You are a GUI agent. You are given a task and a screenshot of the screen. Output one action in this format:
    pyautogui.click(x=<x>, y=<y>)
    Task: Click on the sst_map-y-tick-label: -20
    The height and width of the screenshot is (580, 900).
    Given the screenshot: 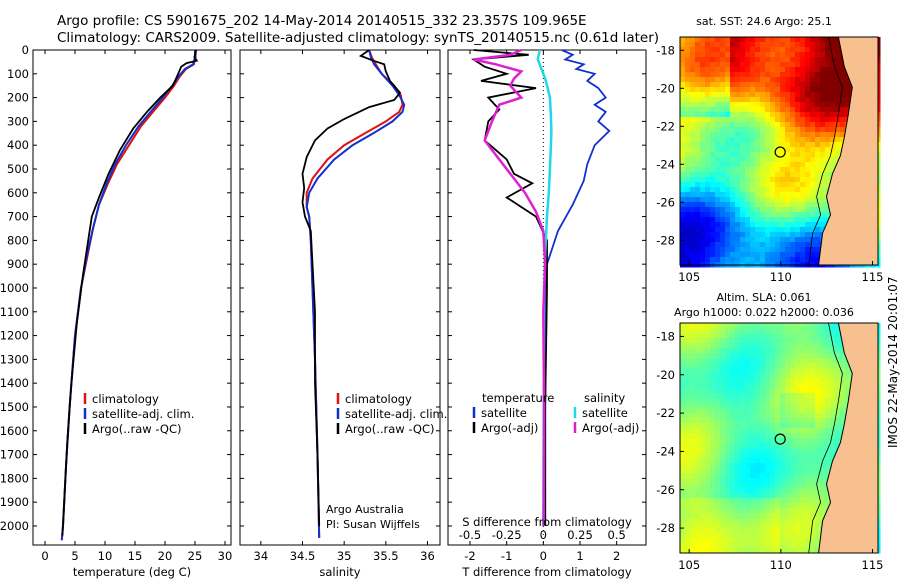 What is the action you would take?
    pyautogui.click(x=665, y=88)
    